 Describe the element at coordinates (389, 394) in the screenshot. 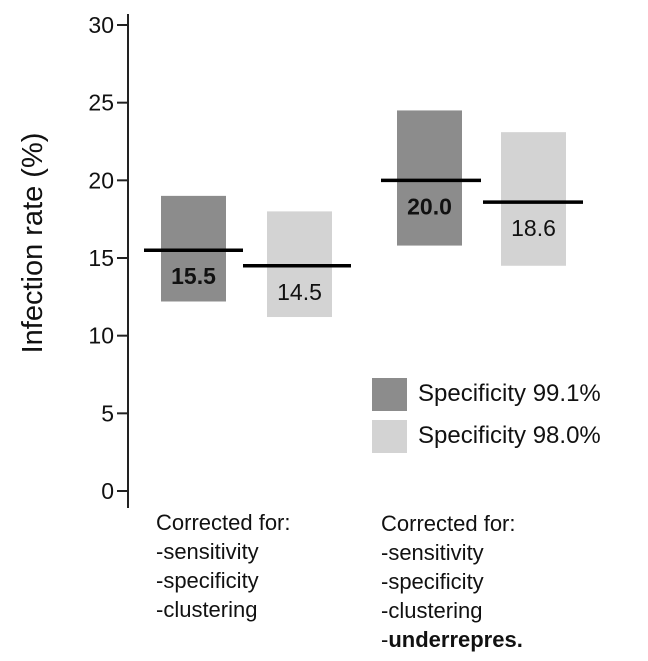

I see `legend-swatch-dark` at that location.